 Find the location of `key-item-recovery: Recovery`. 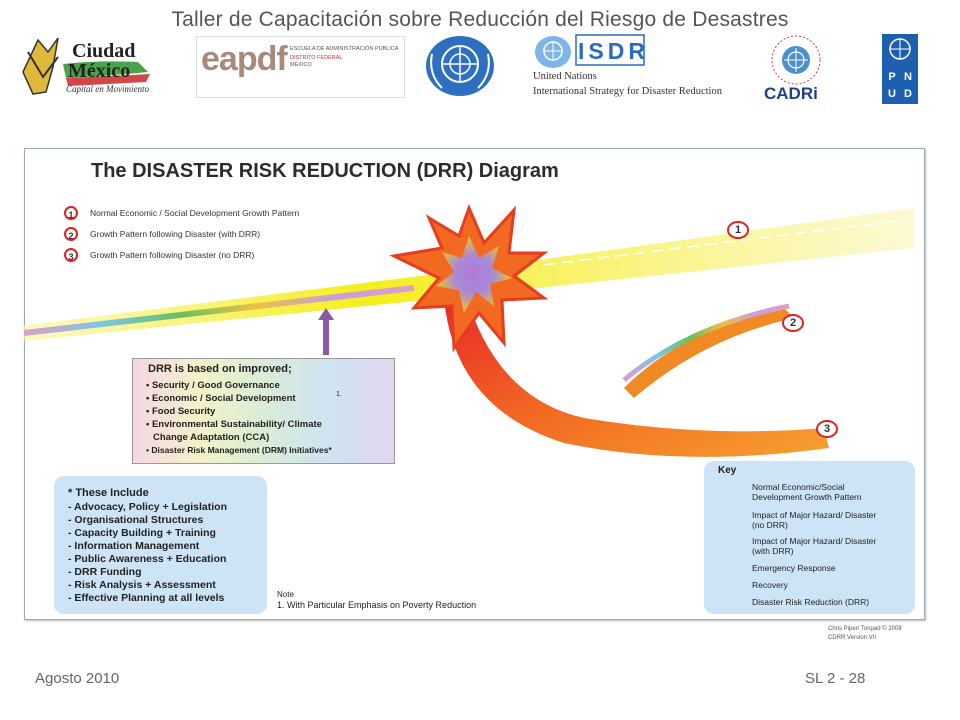

key-item-recovery: Recovery is located at coordinates (770, 585).